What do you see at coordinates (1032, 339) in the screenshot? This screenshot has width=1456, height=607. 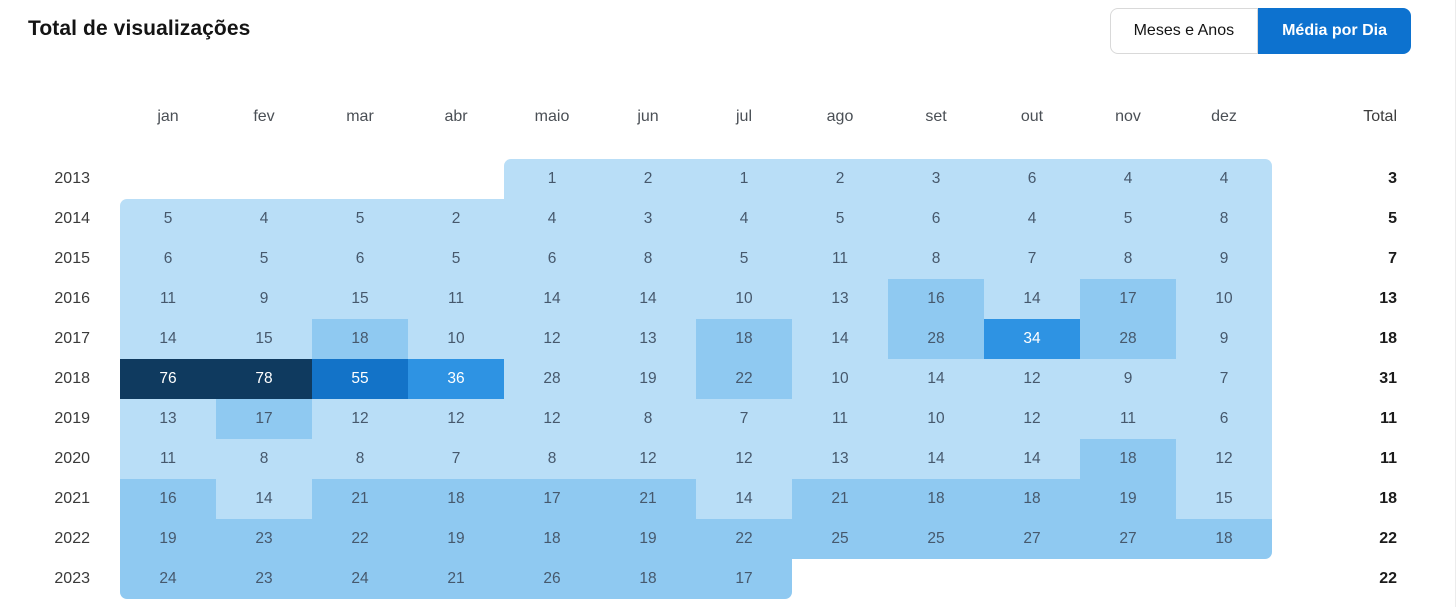 I see `heatmap-cell: 34` at bounding box center [1032, 339].